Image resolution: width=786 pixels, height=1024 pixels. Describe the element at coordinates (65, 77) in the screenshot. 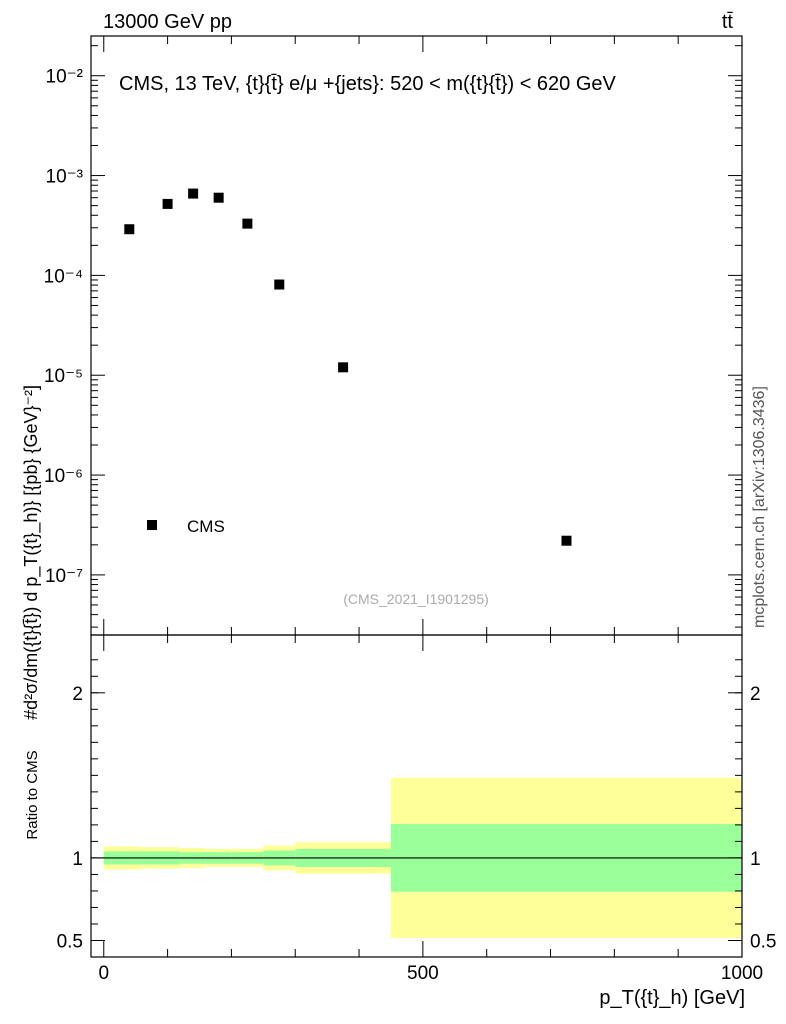

I see `main-y-tick-label: 10⁻²` at that location.